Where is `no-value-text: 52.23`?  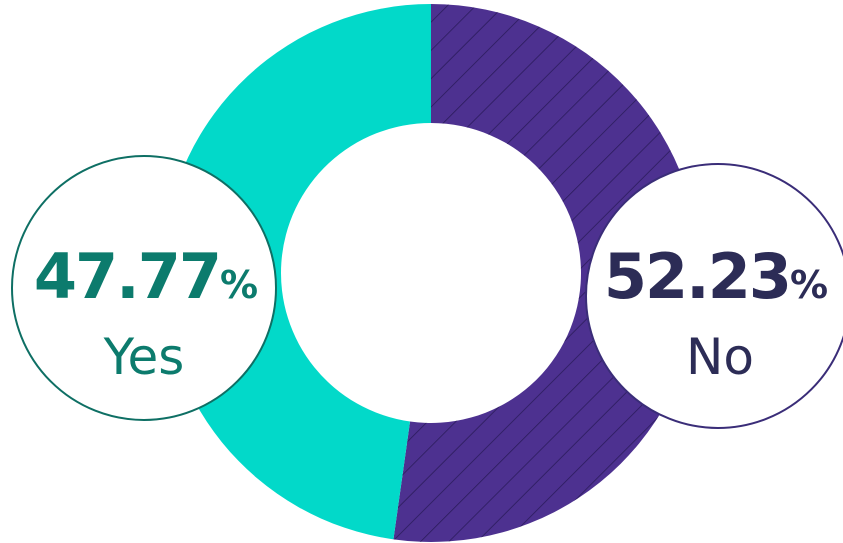 no-value-text: 52.23 is located at coordinates (697, 276).